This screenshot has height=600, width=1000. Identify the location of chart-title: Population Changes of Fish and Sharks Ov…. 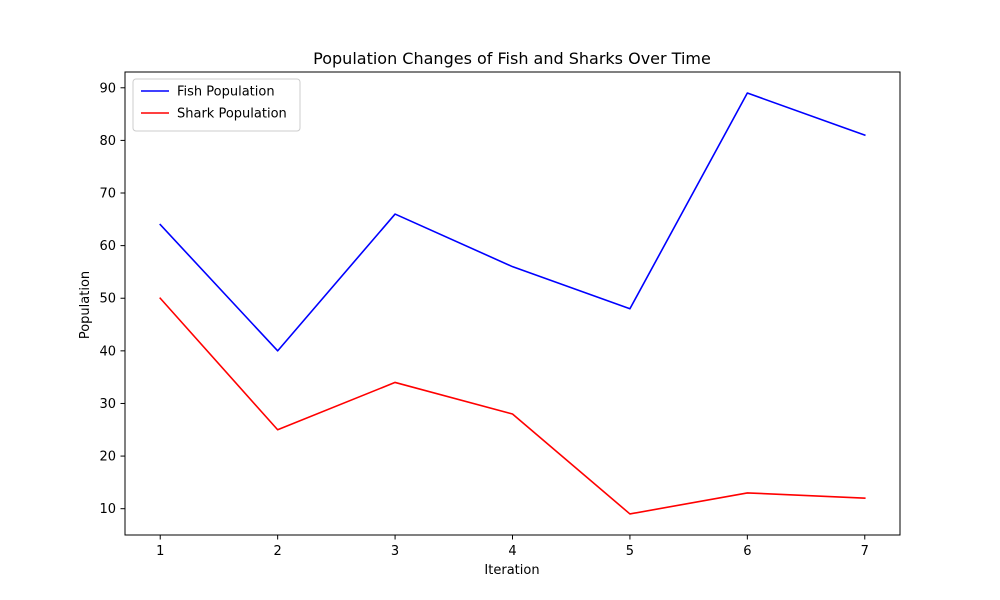
(512, 58).